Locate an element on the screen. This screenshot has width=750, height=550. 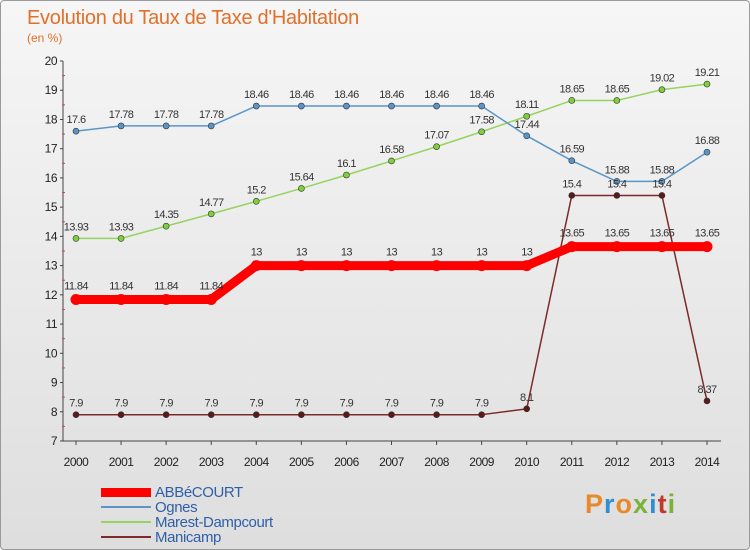
data-label: 17.78 is located at coordinates (166, 115).